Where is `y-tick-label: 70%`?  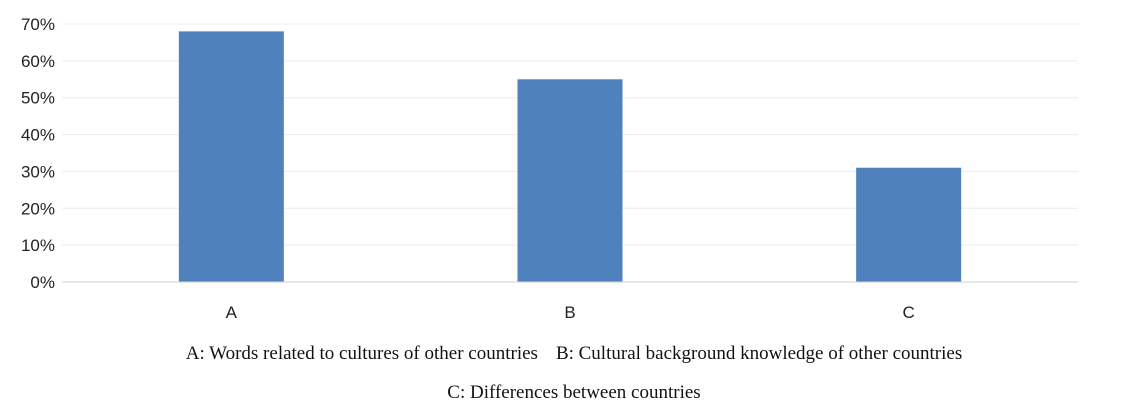 y-tick-label: 70% is located at coordinates (38, 24).